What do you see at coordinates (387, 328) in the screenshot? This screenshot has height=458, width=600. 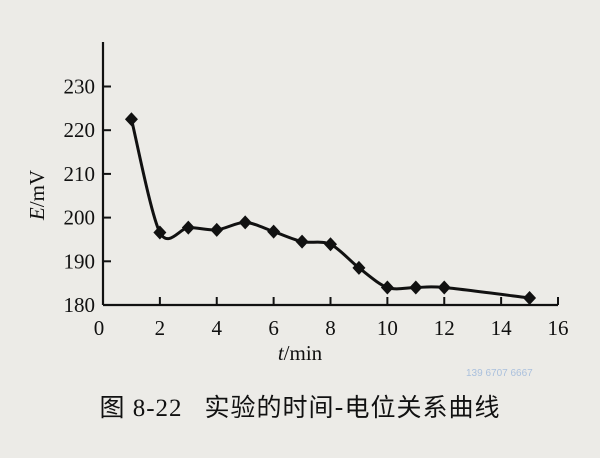 I see `x-tick-label: 10` at bounding box center [387, 328].